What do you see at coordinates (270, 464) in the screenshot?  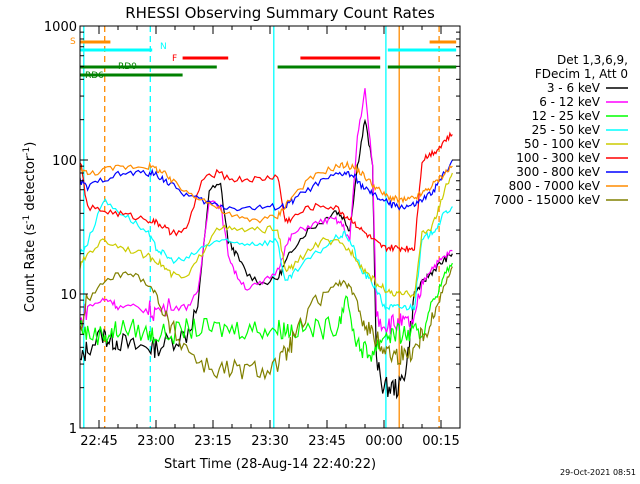 I see `x-axis-label: Start Time (28-Aug-14 22:40:22)` at bounding box center [270, 464].